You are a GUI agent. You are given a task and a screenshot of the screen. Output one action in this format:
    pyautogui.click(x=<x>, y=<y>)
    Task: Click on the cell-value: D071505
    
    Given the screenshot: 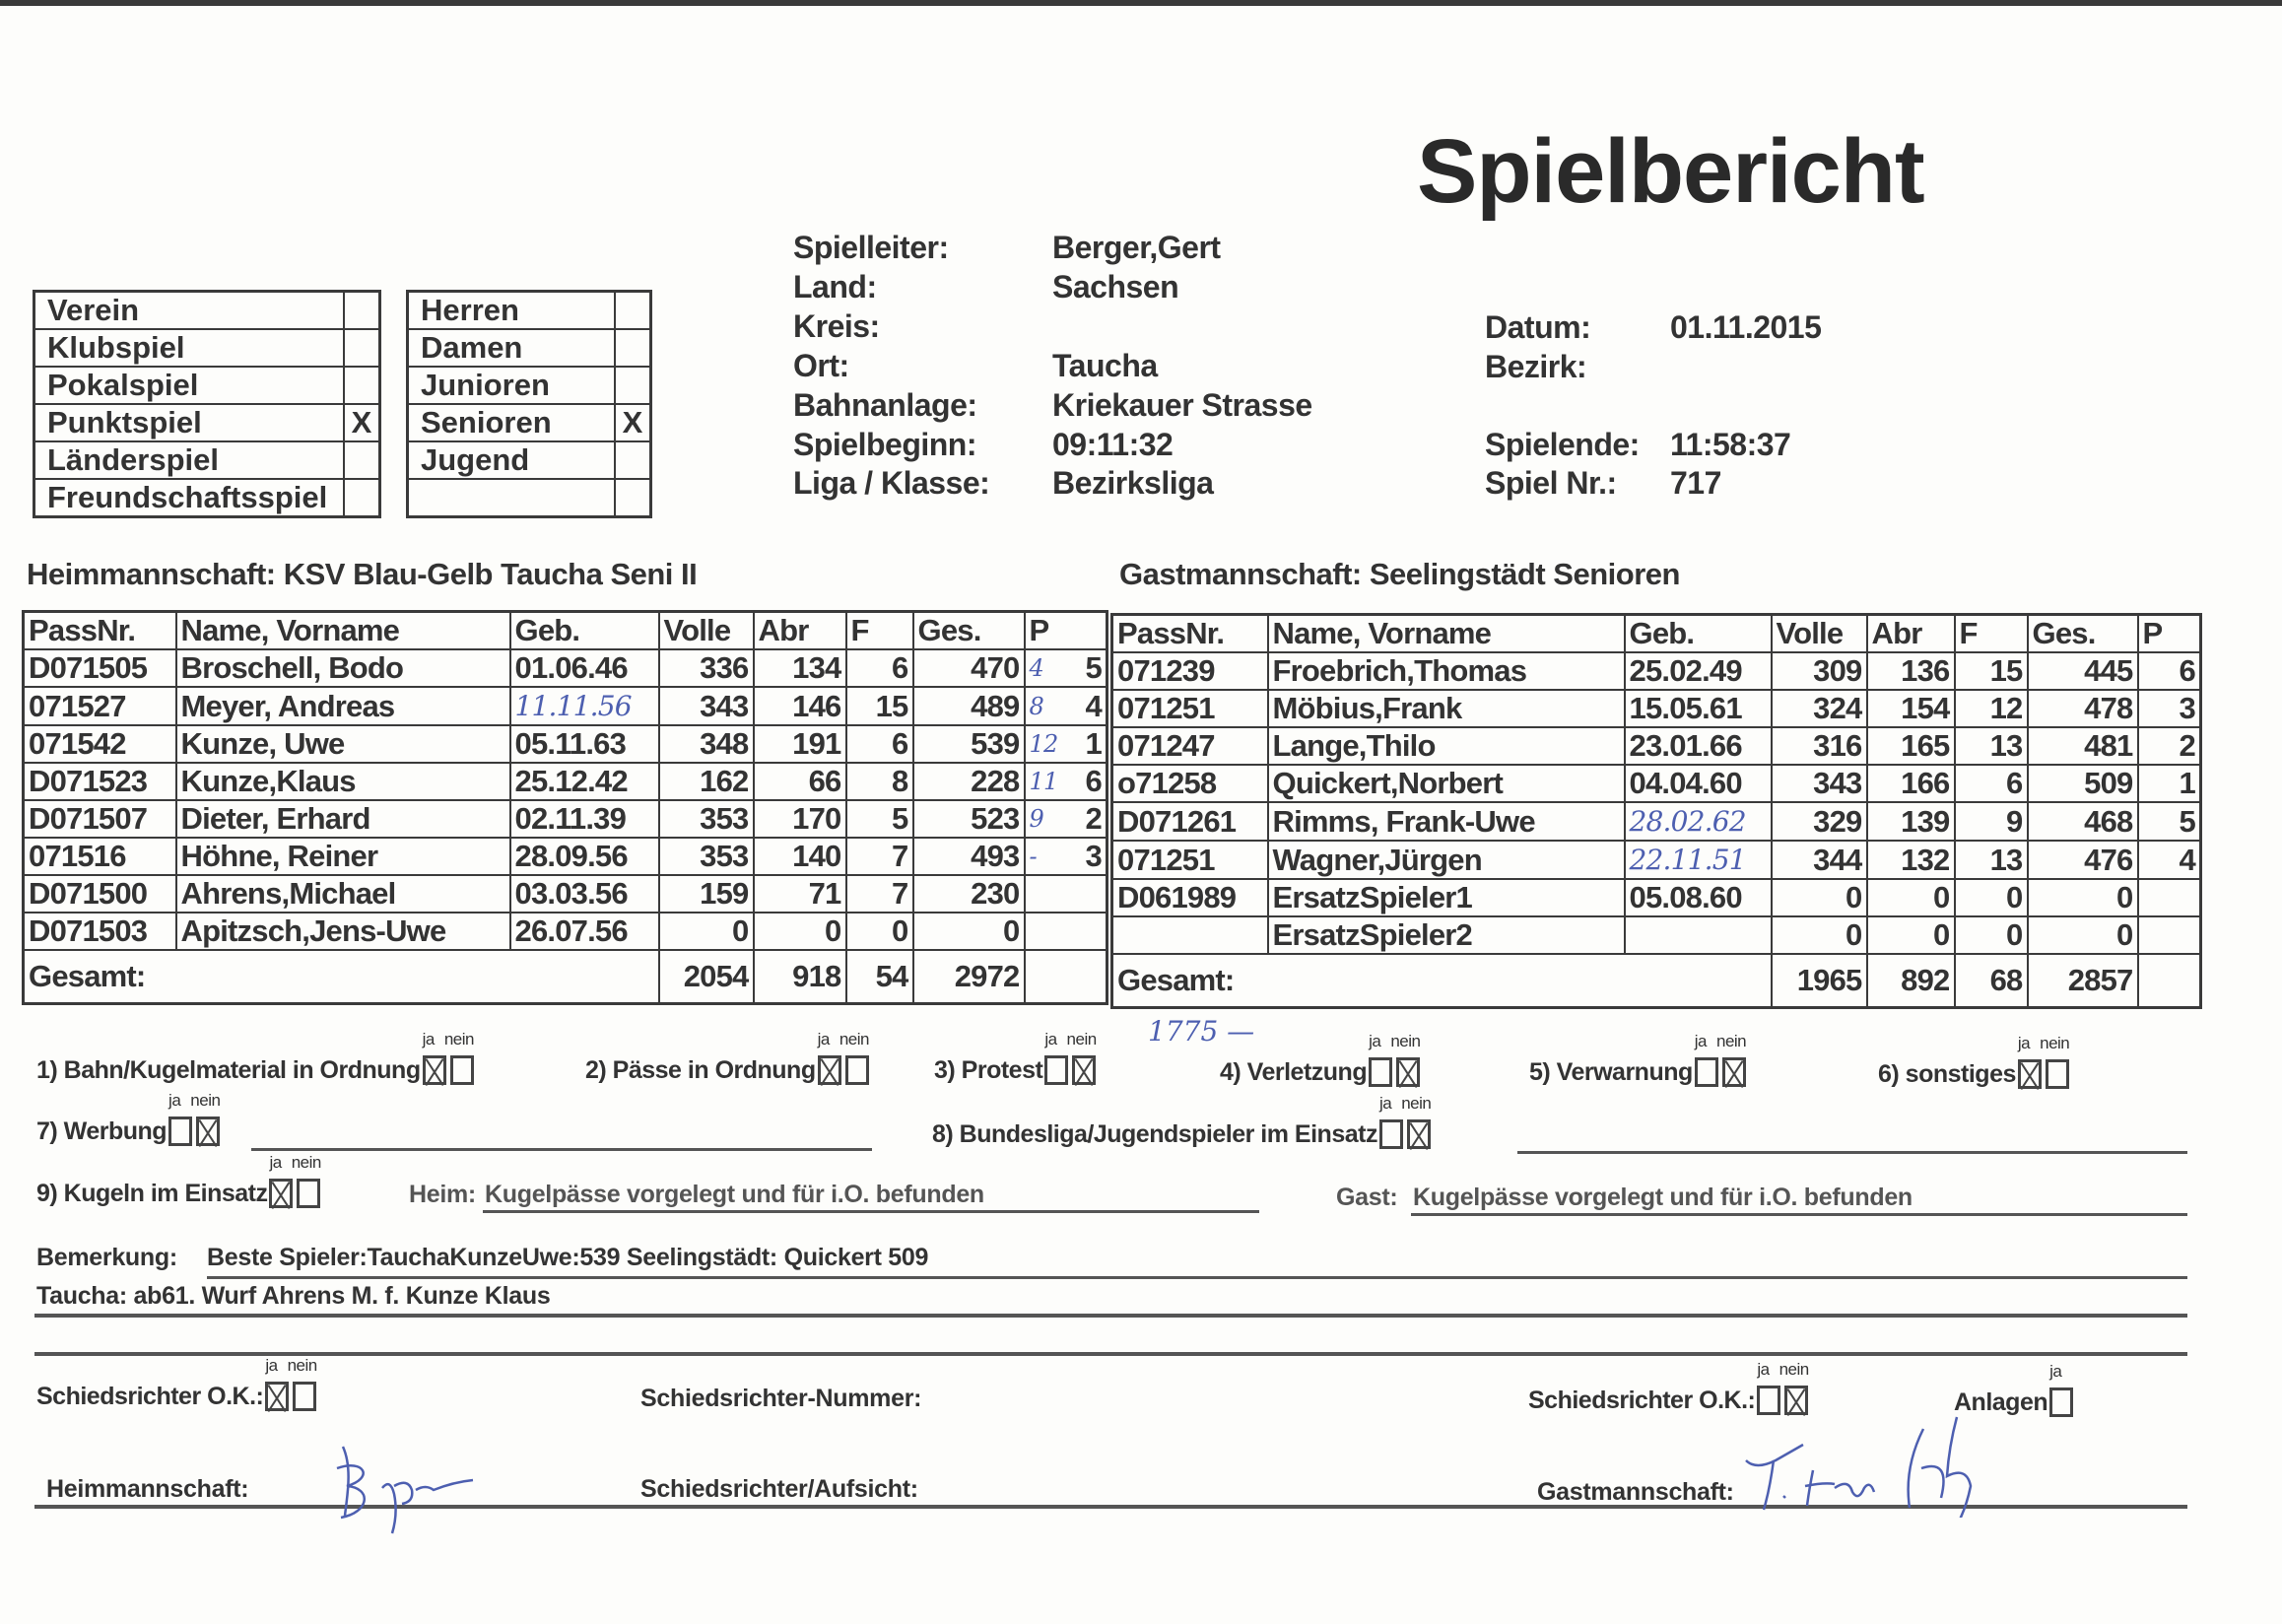 What is the action you would take?
    pyautogui.click(x=88, y=667)
    